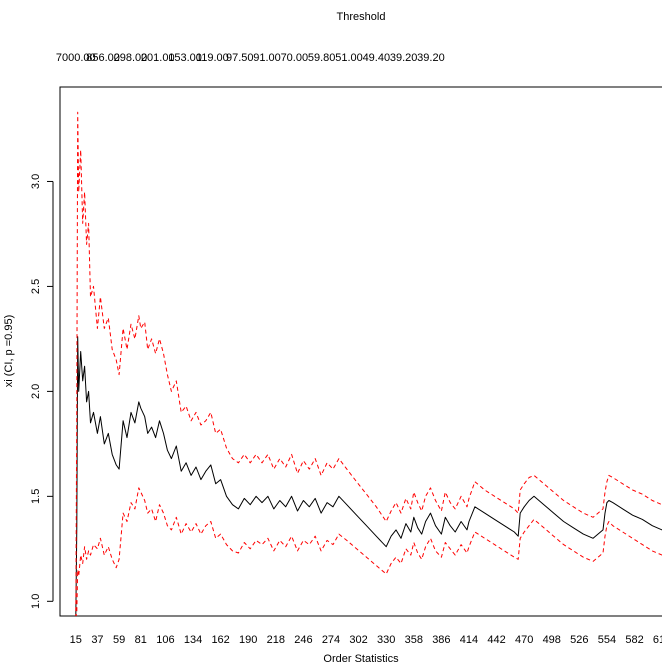 Image resolution: width=662 pixels, height=664 pixels. What do you see at coordinates (158, 58) in the screenshot?
I see `top-tick-label: 201.00` at bounding box center [158, 58].